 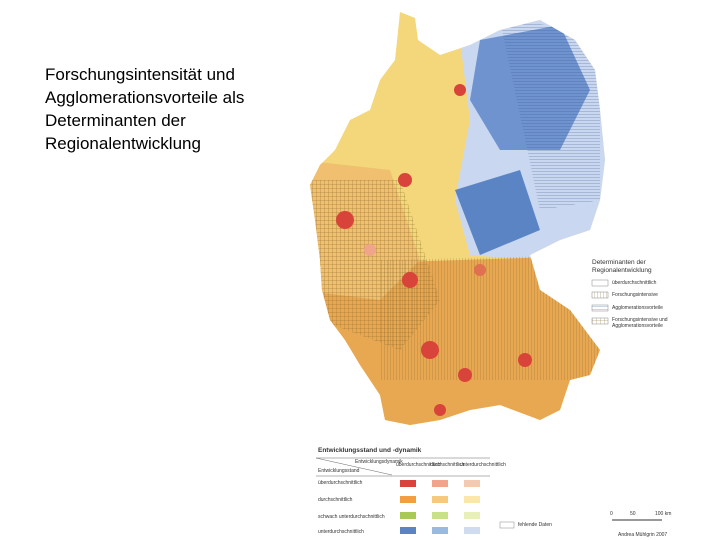 What do you see at coordinates (483, 465) in the screenshot?
I see `column-header: unterdurchschnittlich` at bounding box center [483, 465].